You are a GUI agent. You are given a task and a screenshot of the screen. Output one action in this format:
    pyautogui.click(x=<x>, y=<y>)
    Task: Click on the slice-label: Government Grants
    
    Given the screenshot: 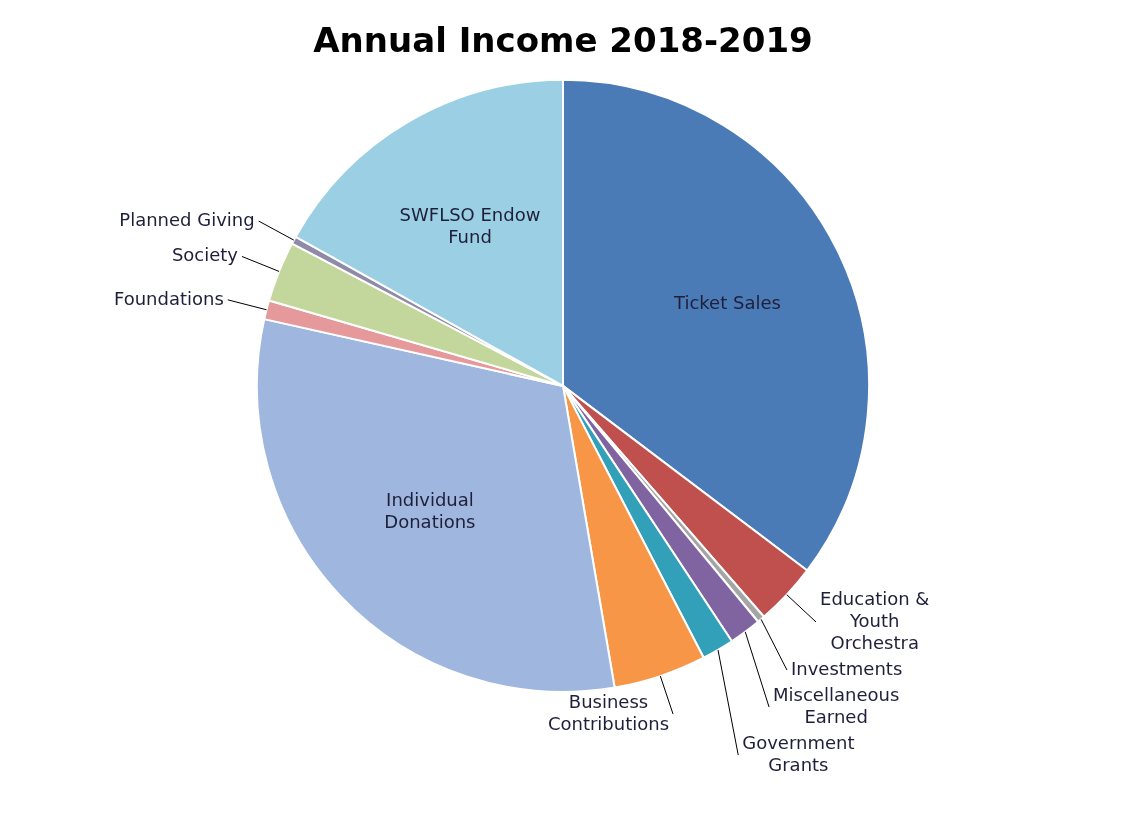 What is the action you would take?
    pyautogui.click(x=798, y=753)
    